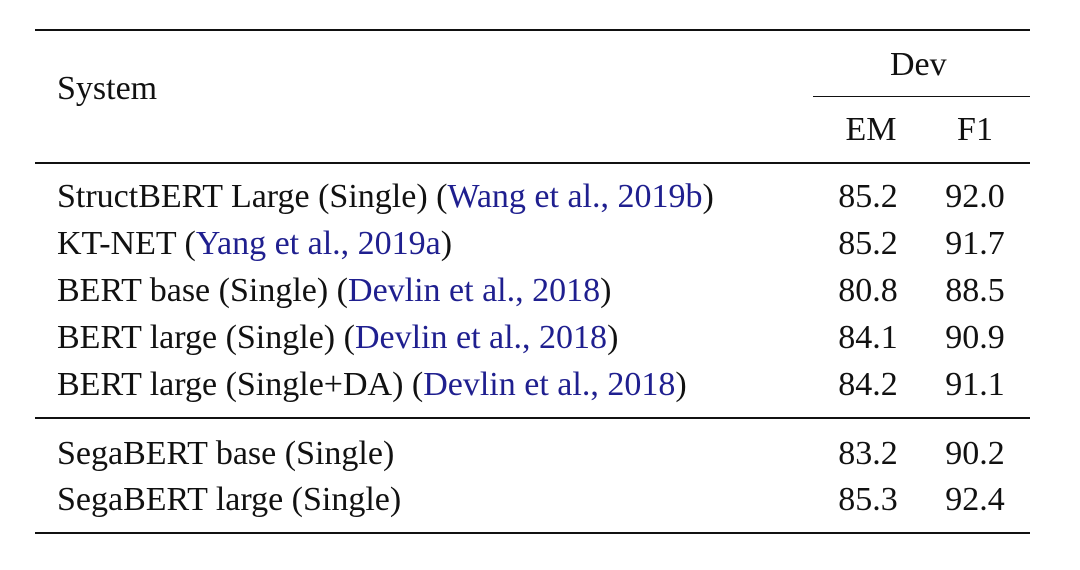  I want to click on citation-link: Wang et al., 2019b, so click(575, 196).